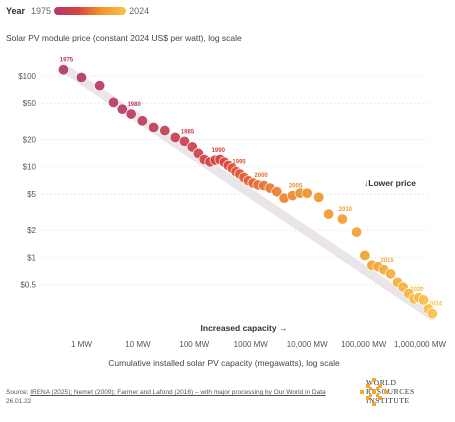 This screenshot has height=422, width=455. Describe the element at coordinates (194, 344) in the screenshot. I see `x-tick-label: 100 MW` at that location.